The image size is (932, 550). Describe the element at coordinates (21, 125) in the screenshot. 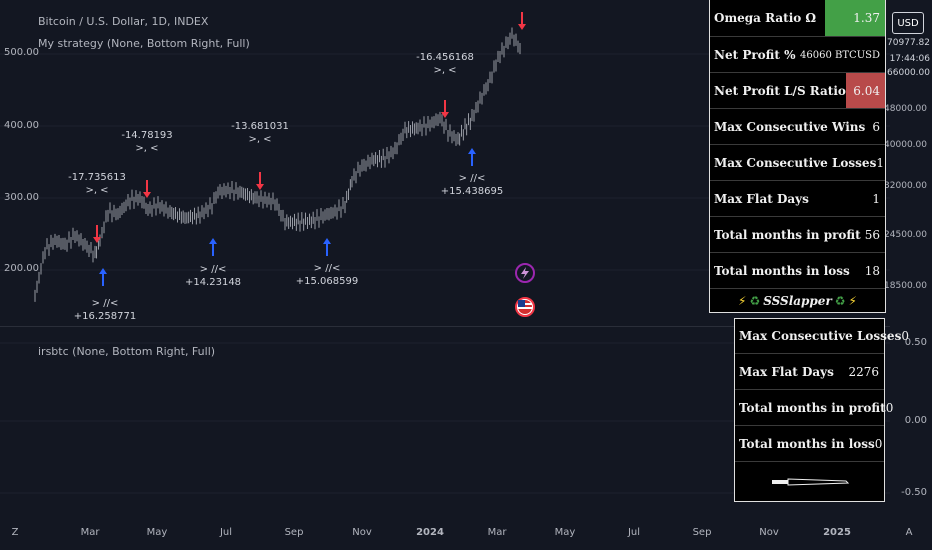

I see `left-axis-label: 400.00` at that location.